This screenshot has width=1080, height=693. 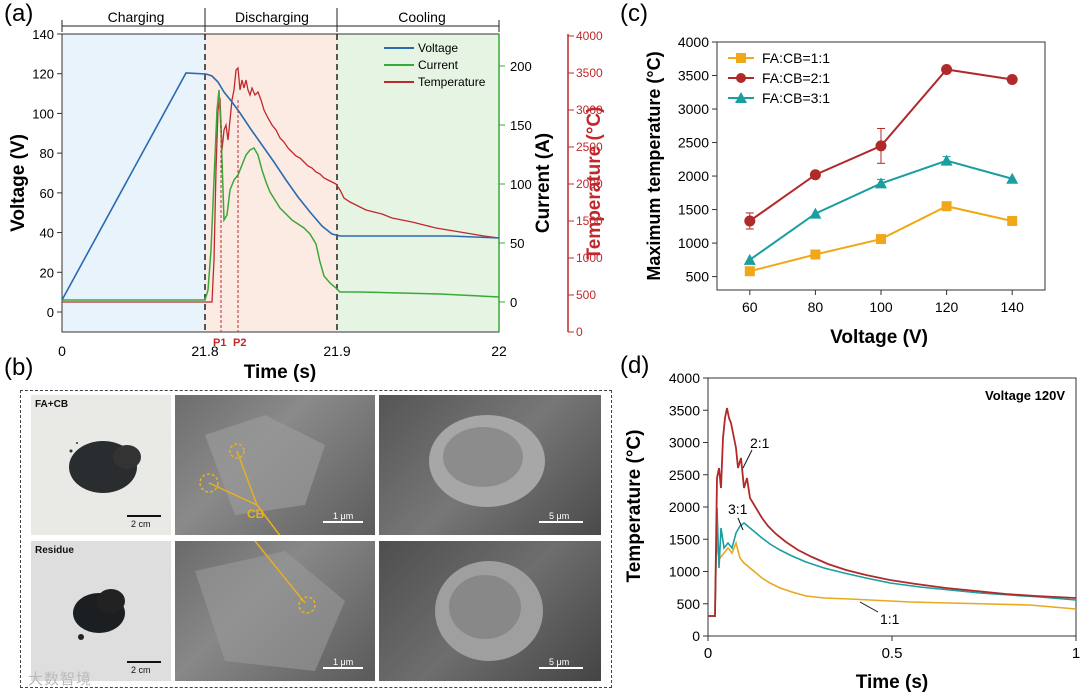 What do you see at coordinates (589, 147) in the screenshot?
I see `a-ytick-temperature-5: 2500` at bounding box center [589, 147].